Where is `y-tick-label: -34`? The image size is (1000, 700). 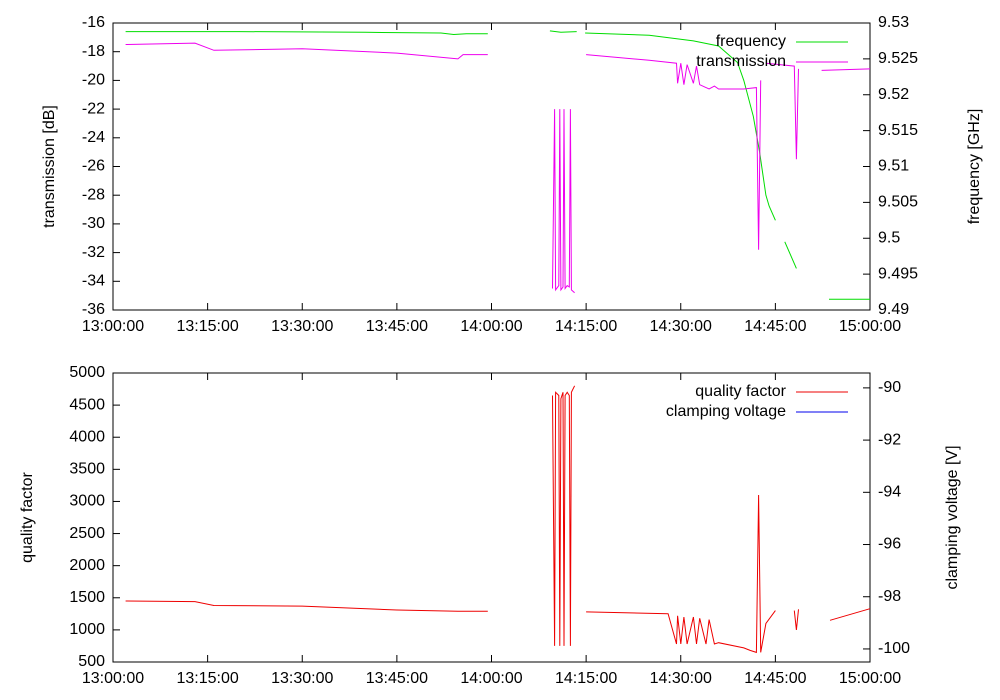
y-tick-label: -34 is located at coordinates (93, 281).